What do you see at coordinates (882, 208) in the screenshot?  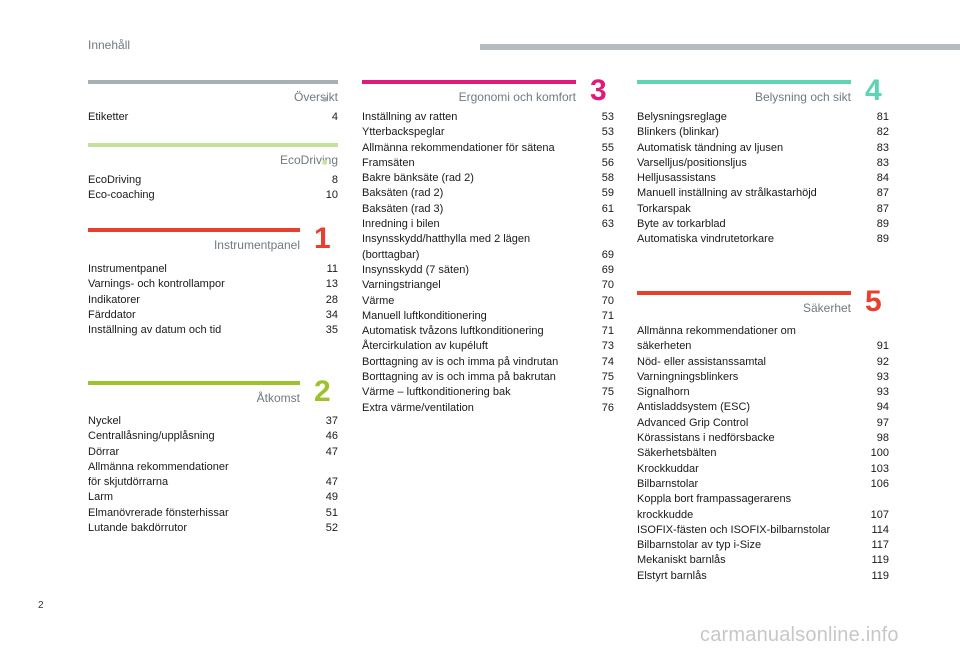 I see `toc-entry-page: 87` at bounding box center [882, 208].